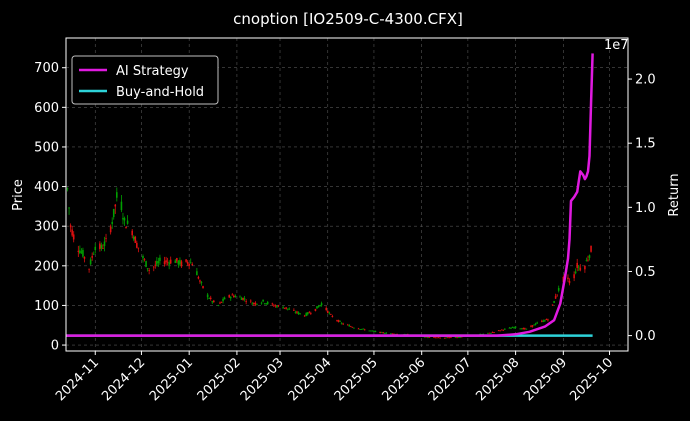 The width and height of the screenshot is (690, 421). What do you see at coordinates (642, 208) in the screenshot?
I see `right-axis-ticks: 0.0 0.5 1.0 1.5 2.0` at bounding box center [642, 208].